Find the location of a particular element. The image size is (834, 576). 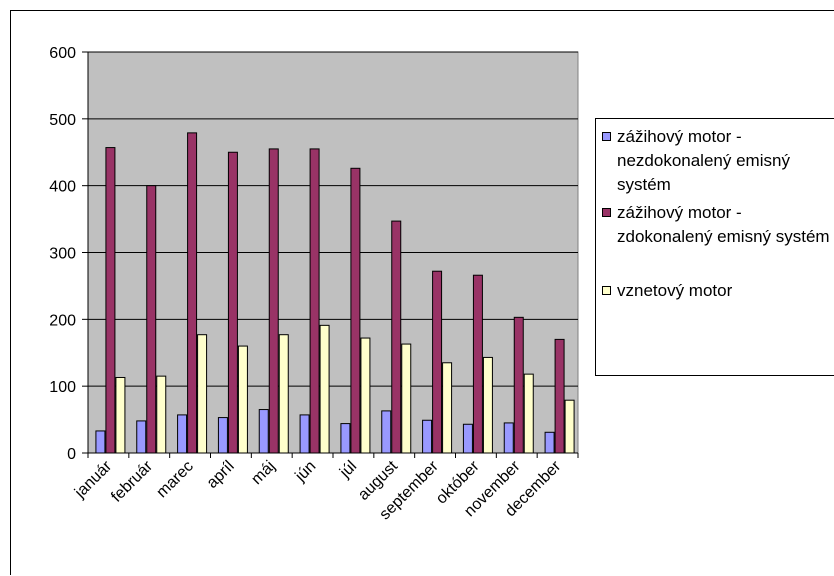

x-tick-label: máj is located at coordinates (263, 473).